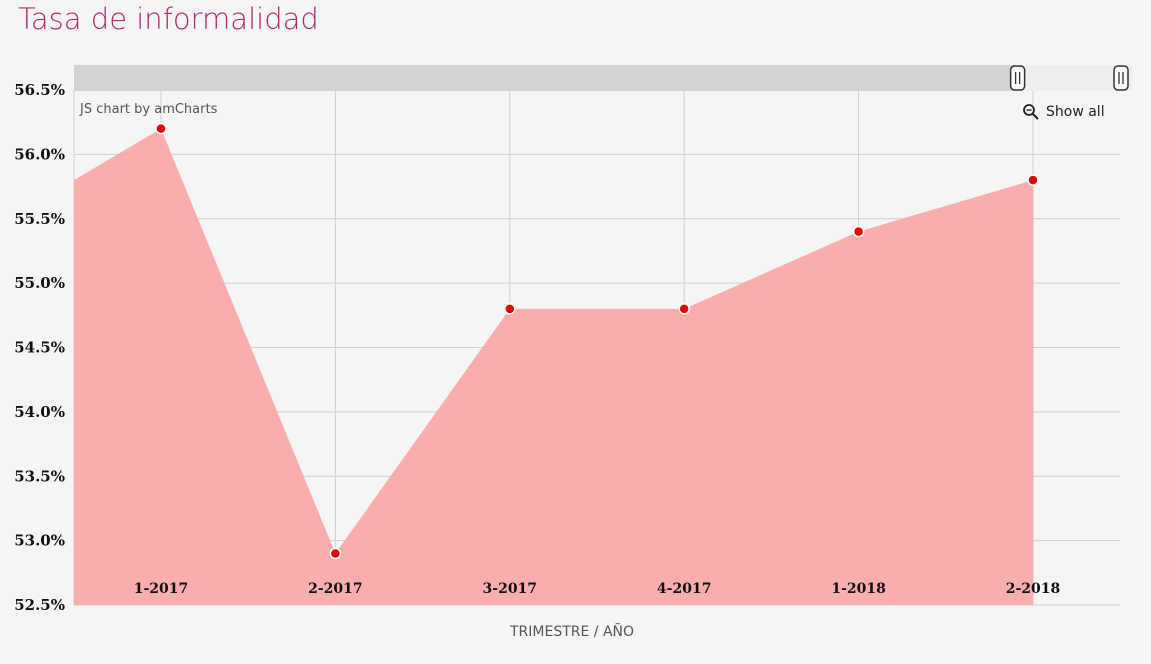 This screenshot has height=664, width=1151. Describe the element at coordinates (39, 412) in the screenshot. I see `y-tick-label: 54.0%` at that location.